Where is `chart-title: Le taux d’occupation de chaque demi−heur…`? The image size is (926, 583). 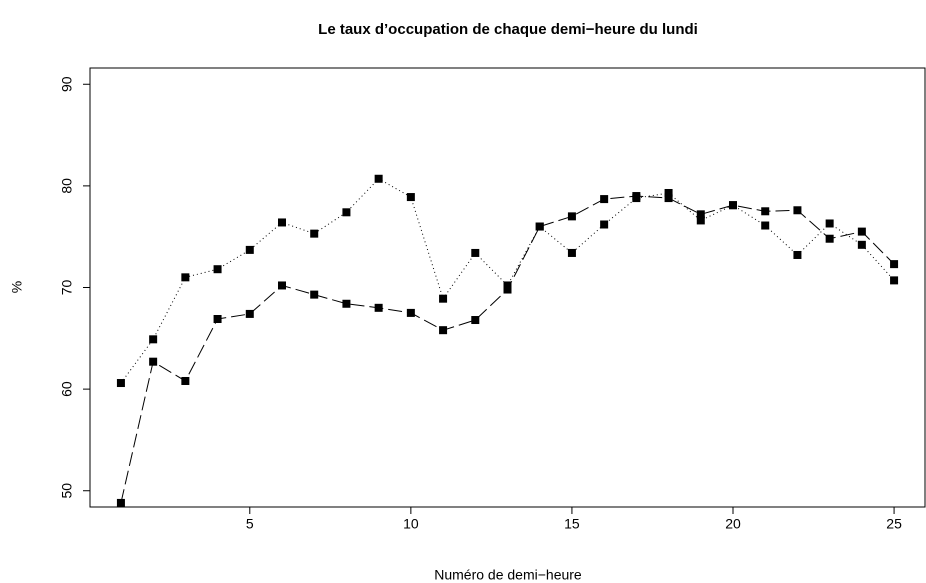
chart-title: Le taux d’occupation de chaque demi−heur… is located at coordinates (508, 29).